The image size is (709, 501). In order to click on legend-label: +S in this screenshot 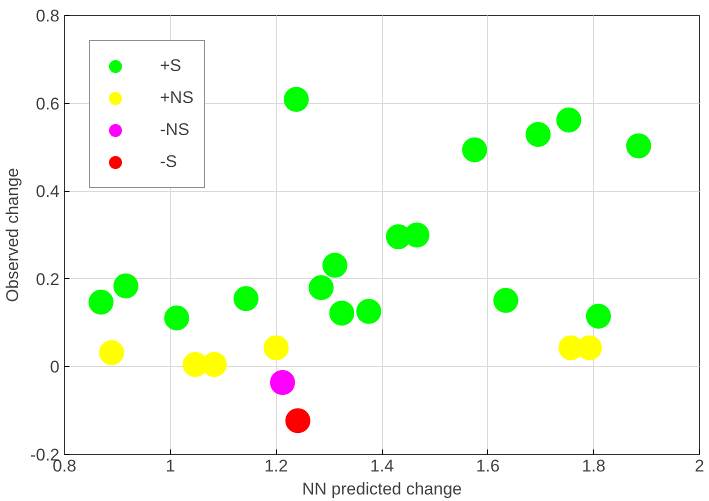, I will do `click(171, 66)`.